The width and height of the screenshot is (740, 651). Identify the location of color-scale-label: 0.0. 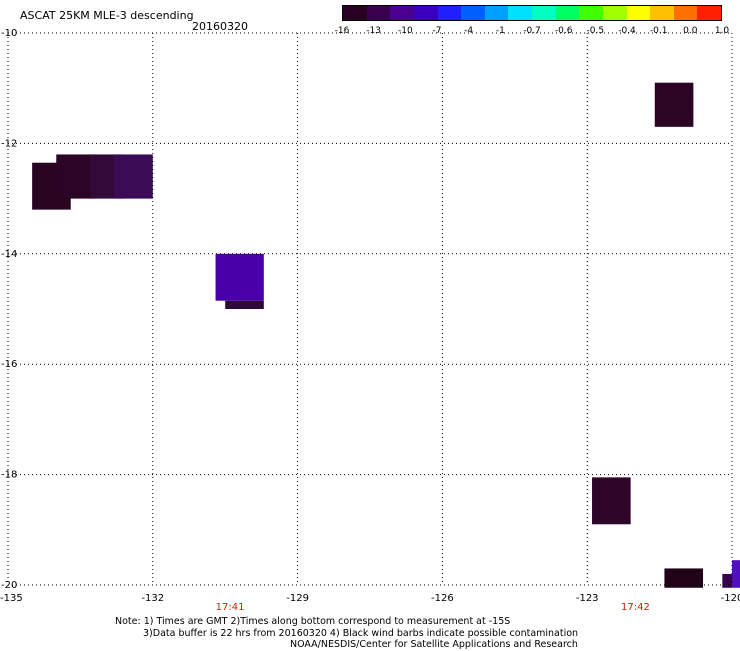
(690, 31).